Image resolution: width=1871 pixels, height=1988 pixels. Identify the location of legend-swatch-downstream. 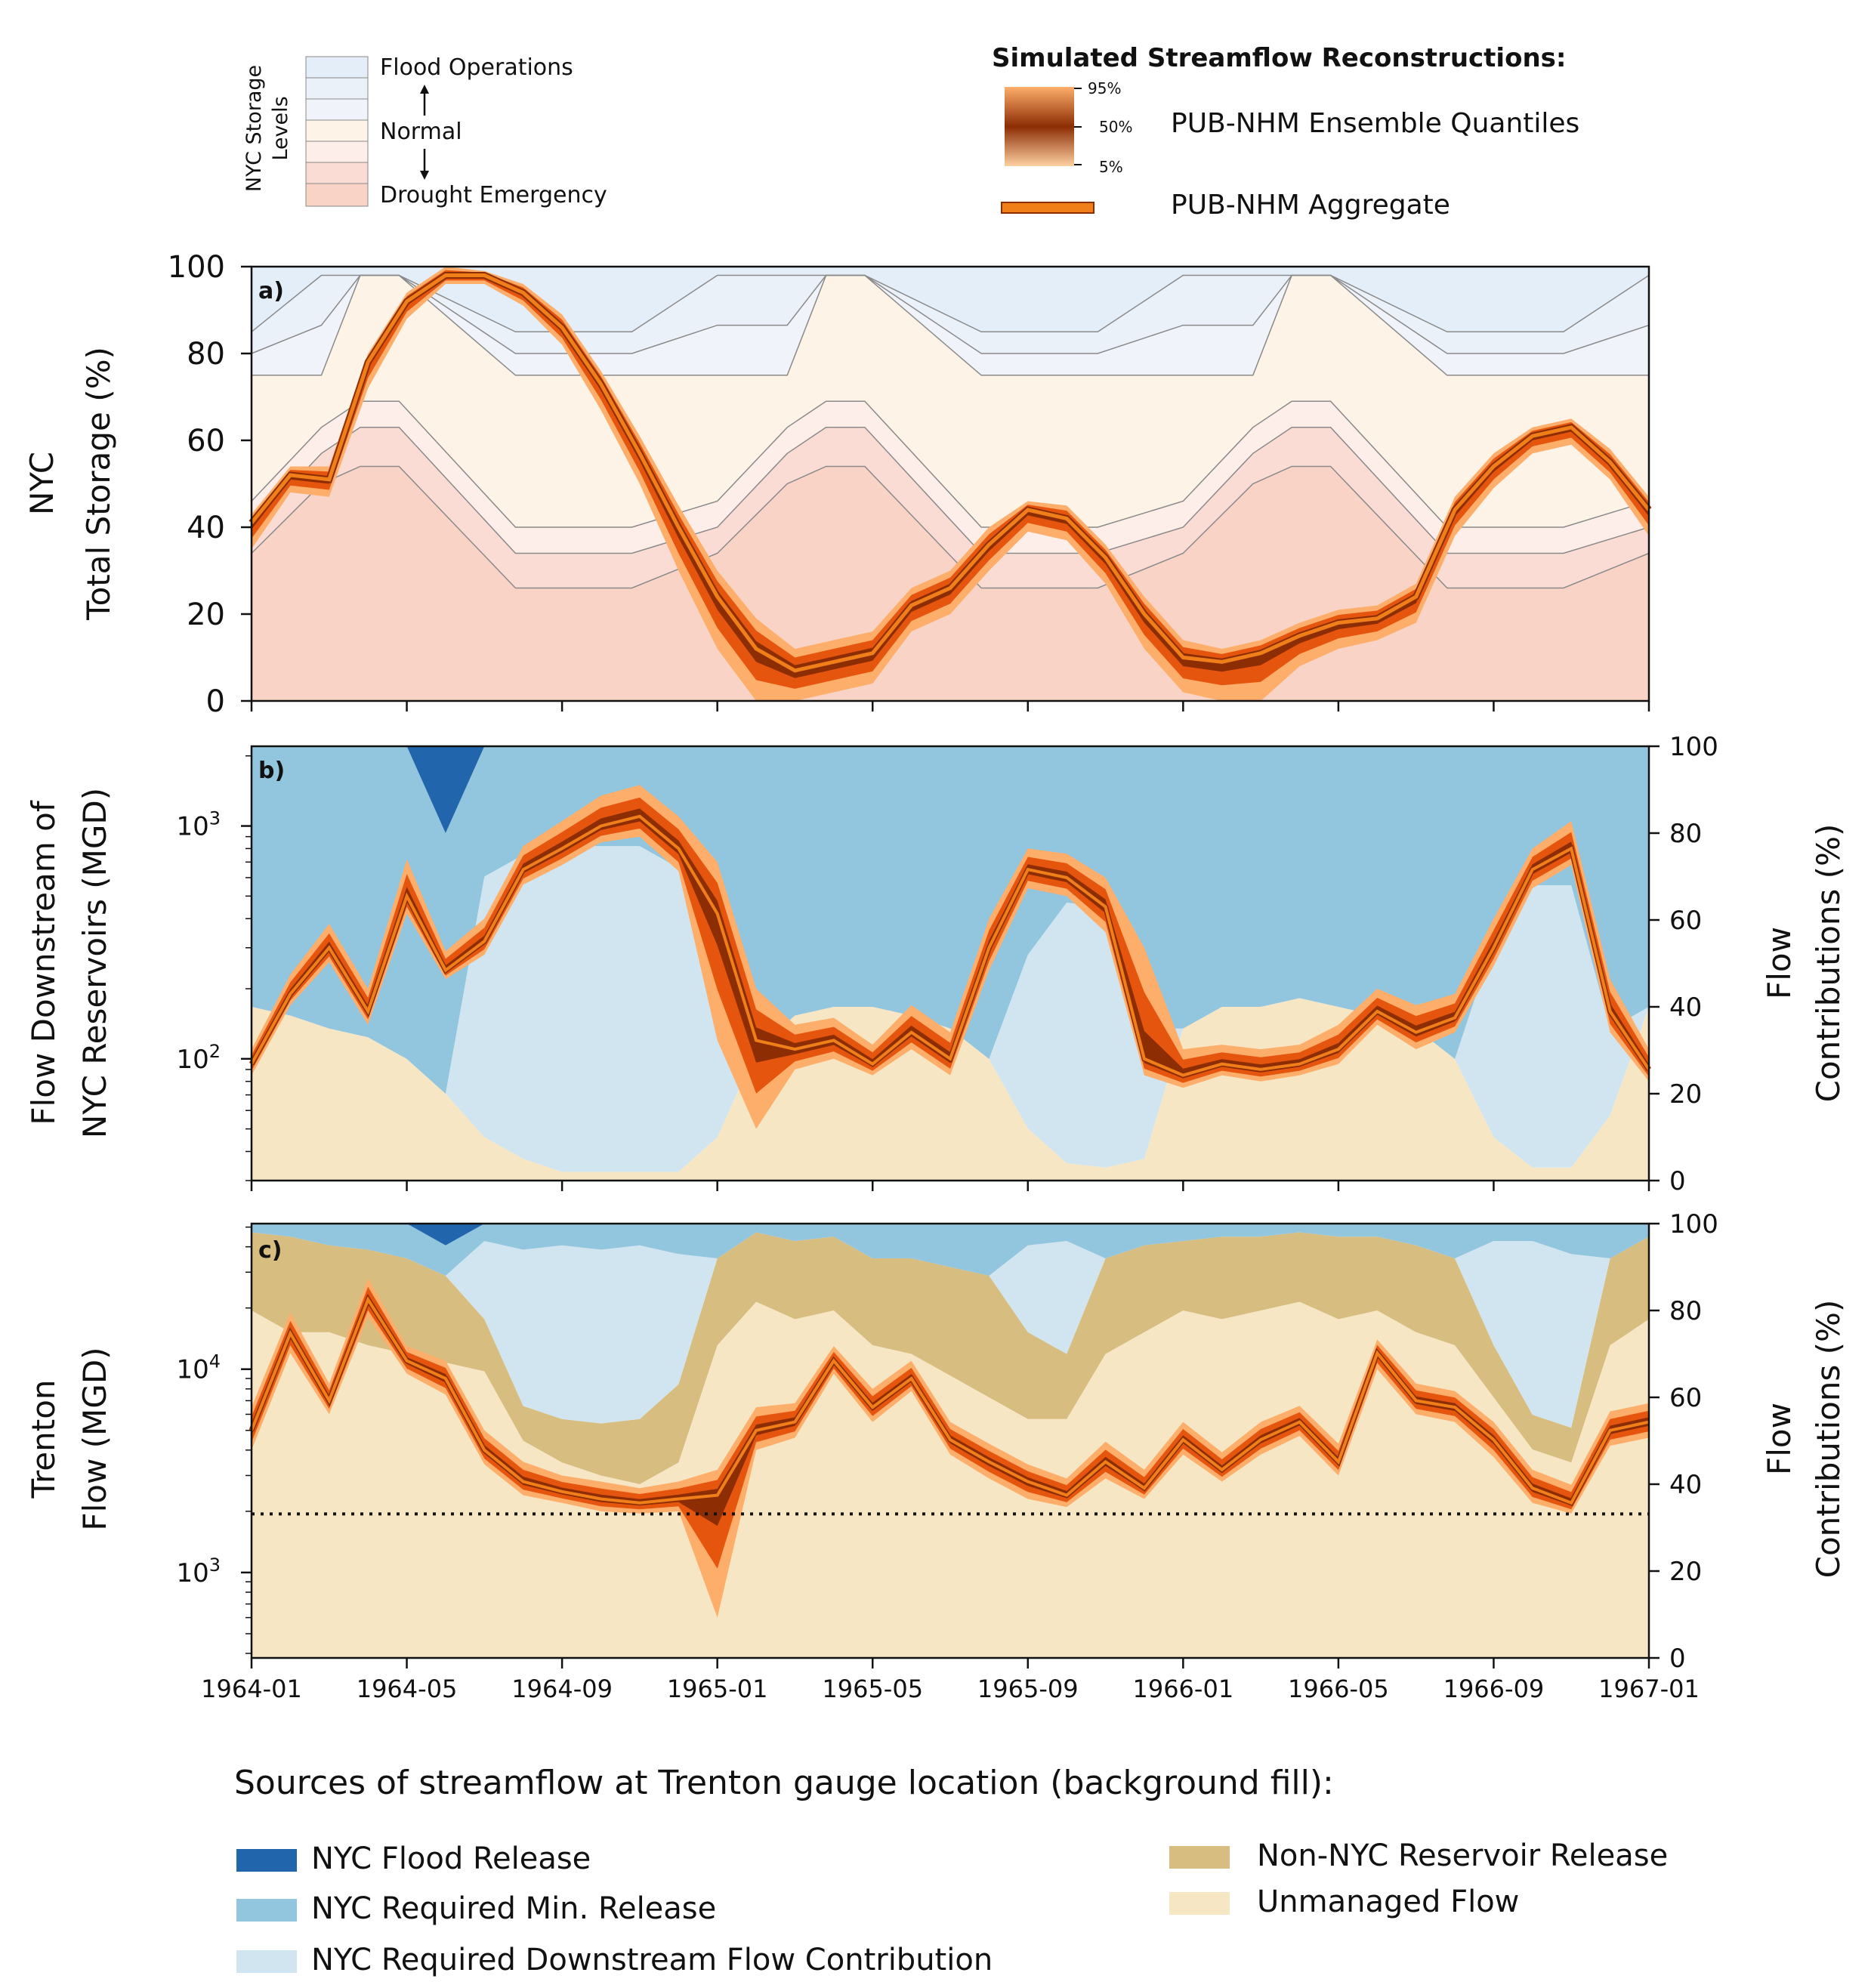
(266, 1962).